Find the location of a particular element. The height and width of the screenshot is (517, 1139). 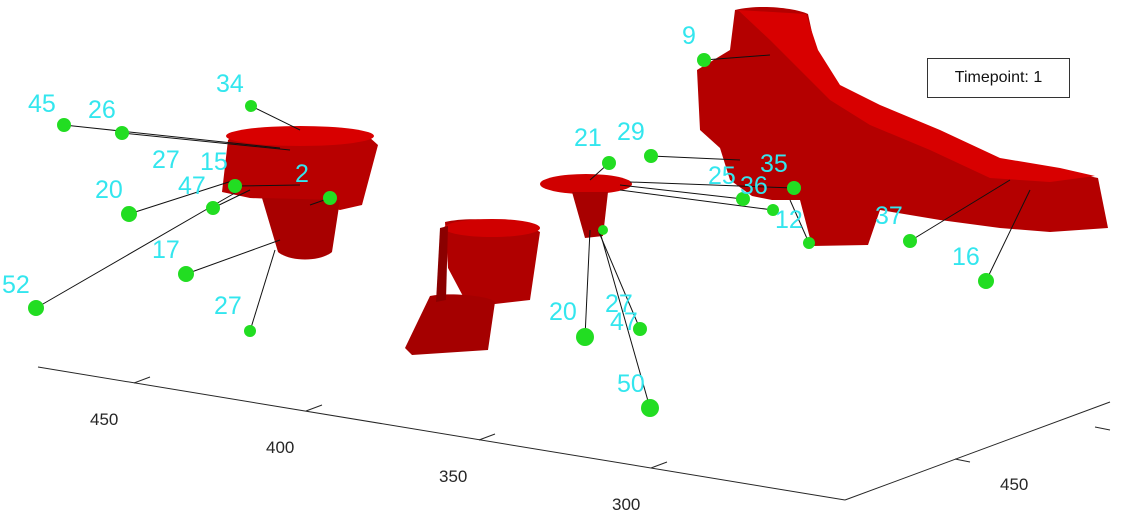

surface-mid-top is located at coordinates (586, 184).